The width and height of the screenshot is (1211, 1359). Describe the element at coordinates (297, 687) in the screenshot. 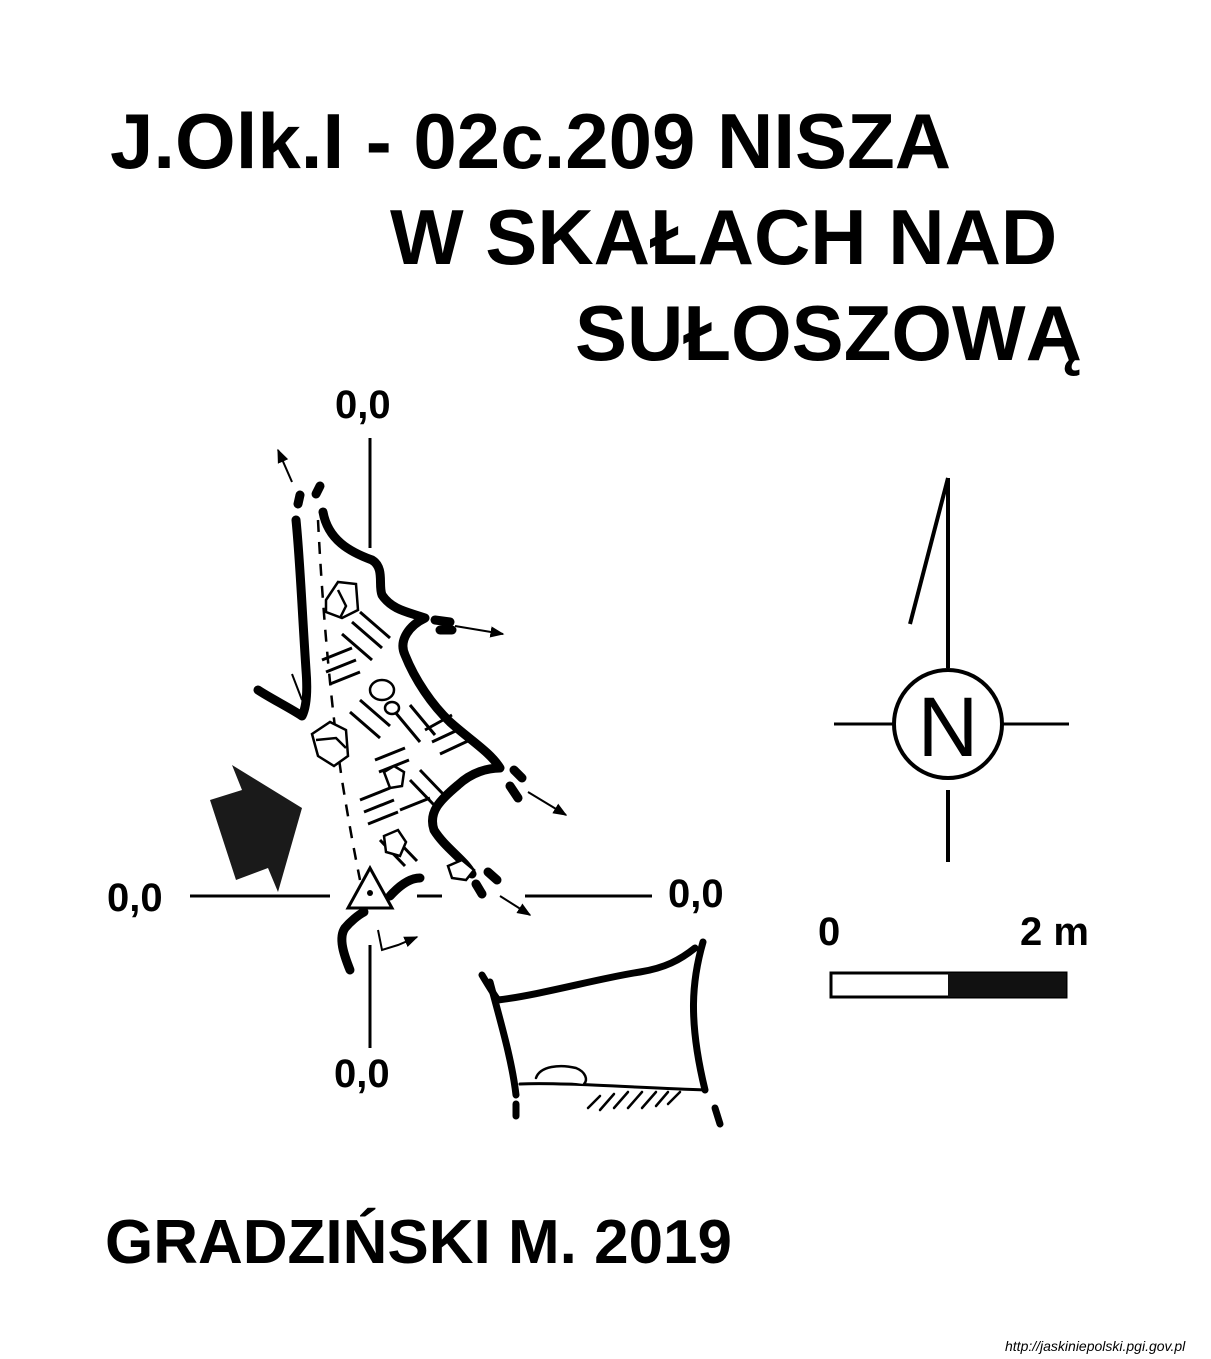

I see `slope-tick` at that location.